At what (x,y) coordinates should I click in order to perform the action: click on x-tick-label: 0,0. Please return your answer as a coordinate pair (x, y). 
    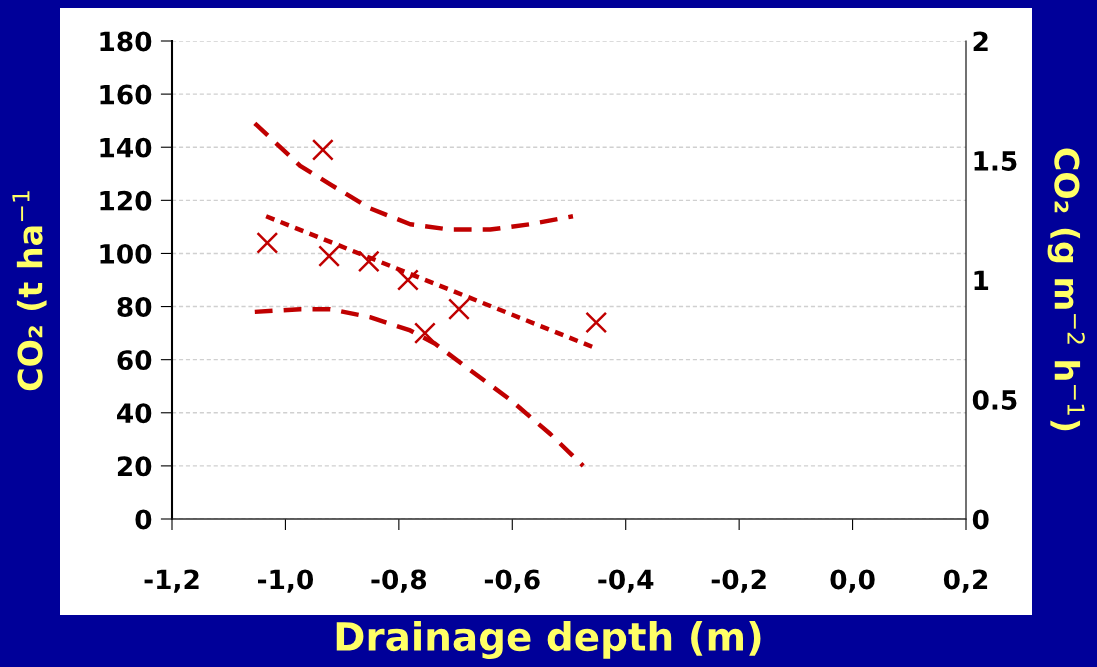
    Looking at the image, I should click on (852, 581).